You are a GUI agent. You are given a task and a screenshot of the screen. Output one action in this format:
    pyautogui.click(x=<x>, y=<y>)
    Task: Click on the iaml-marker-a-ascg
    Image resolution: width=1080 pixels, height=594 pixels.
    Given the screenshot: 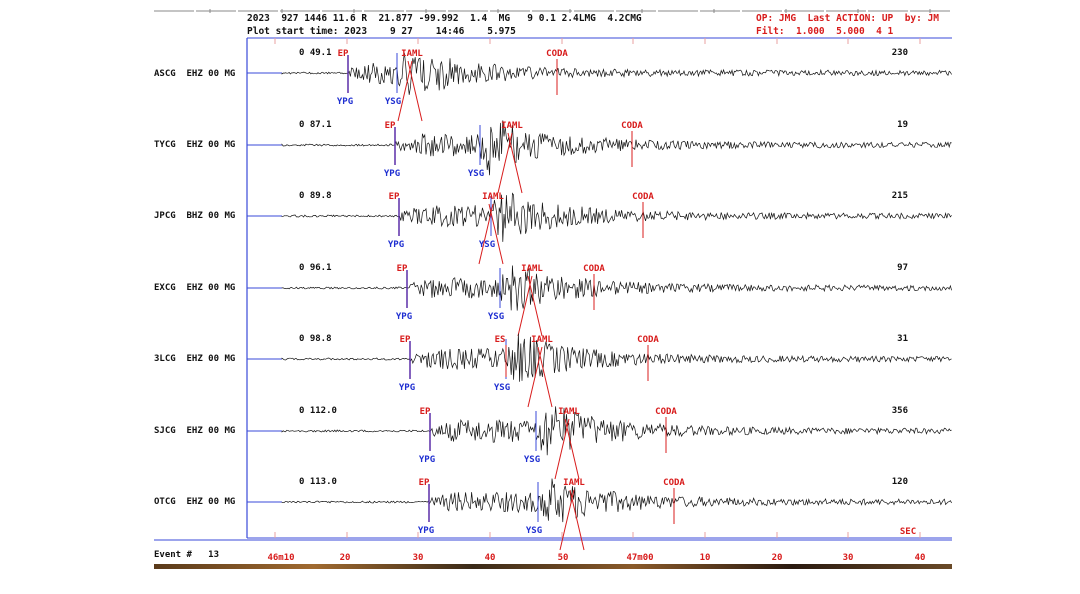 What is the action you would take?
    pyautogui.click(x=405, y=91)
    